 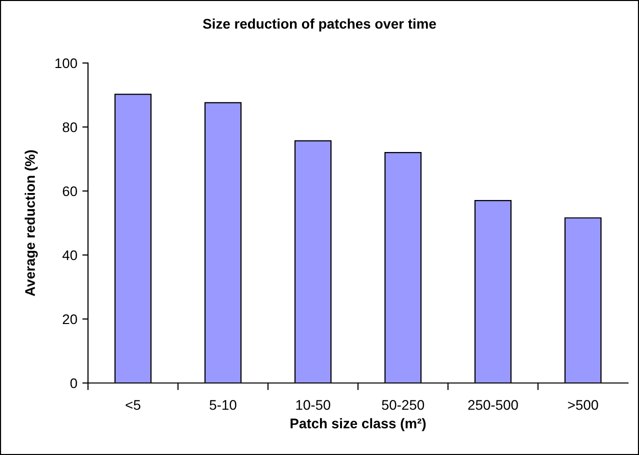 What do you see at coordinates (31, 223) in the screenshot?
I see `y-axis-title: Average reduction (%)` at bounding box center [31, 223].